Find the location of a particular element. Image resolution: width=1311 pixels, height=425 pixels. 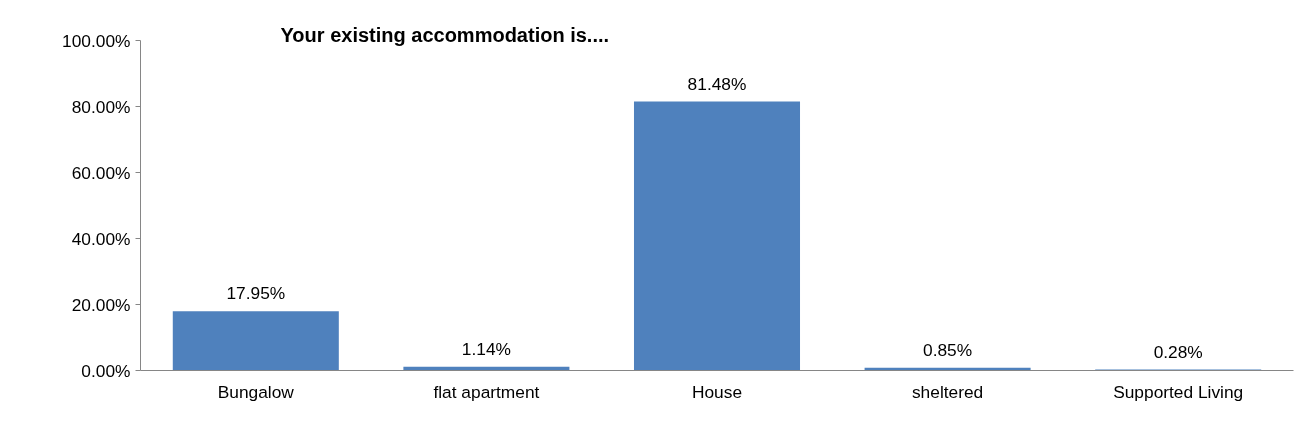

y-tick-label: 60.00% is located at coordinates (101, 172).